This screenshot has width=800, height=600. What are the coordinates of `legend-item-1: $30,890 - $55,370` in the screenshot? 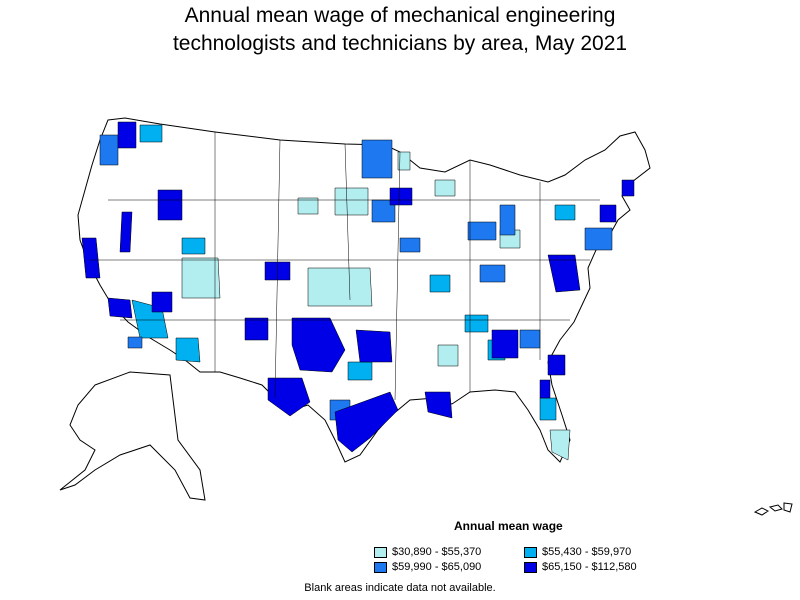 It's located at (427, 552).